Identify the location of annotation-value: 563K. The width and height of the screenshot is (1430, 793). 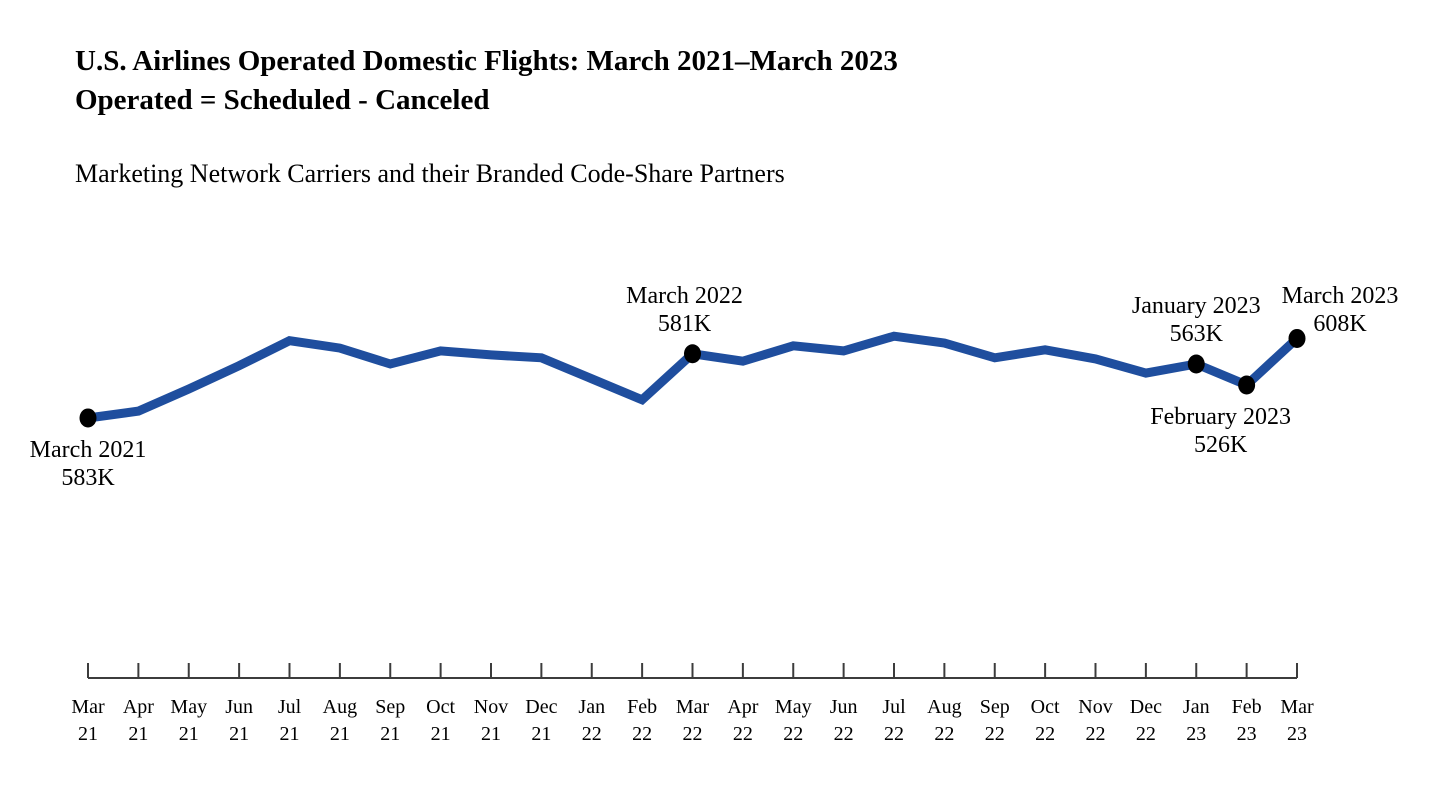
(1196, 334).